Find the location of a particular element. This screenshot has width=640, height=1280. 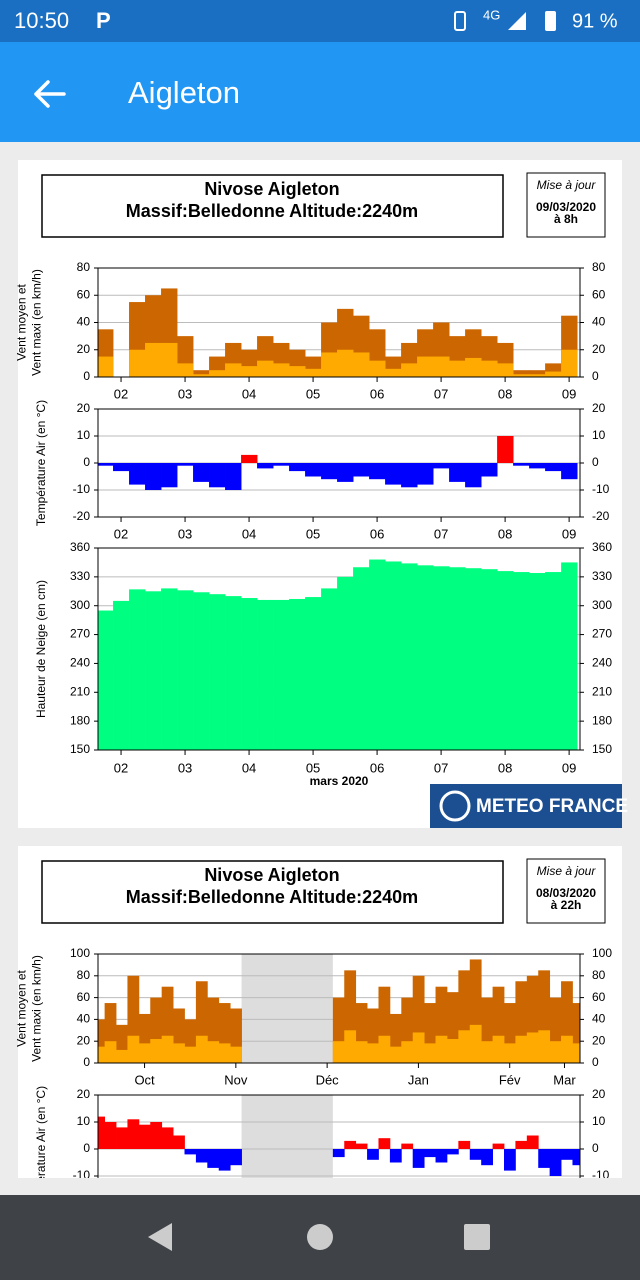

x-tick-label: Mar is located at coordinates (564, 1079).